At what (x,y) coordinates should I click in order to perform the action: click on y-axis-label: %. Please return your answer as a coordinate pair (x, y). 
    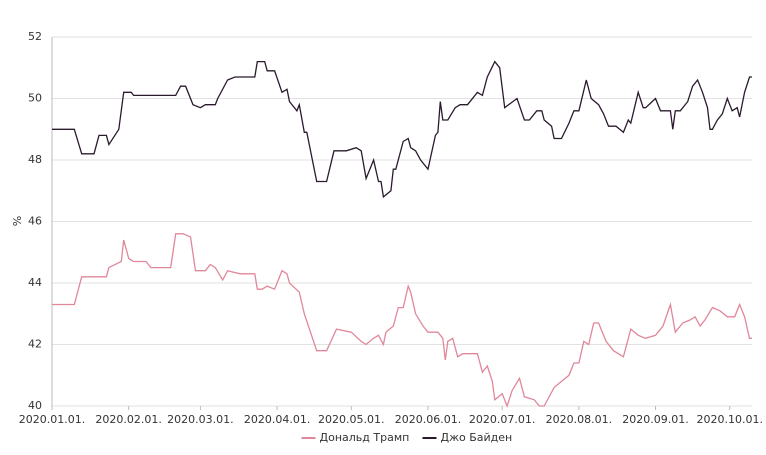
    Looking at the image, I should click on (17, 221).